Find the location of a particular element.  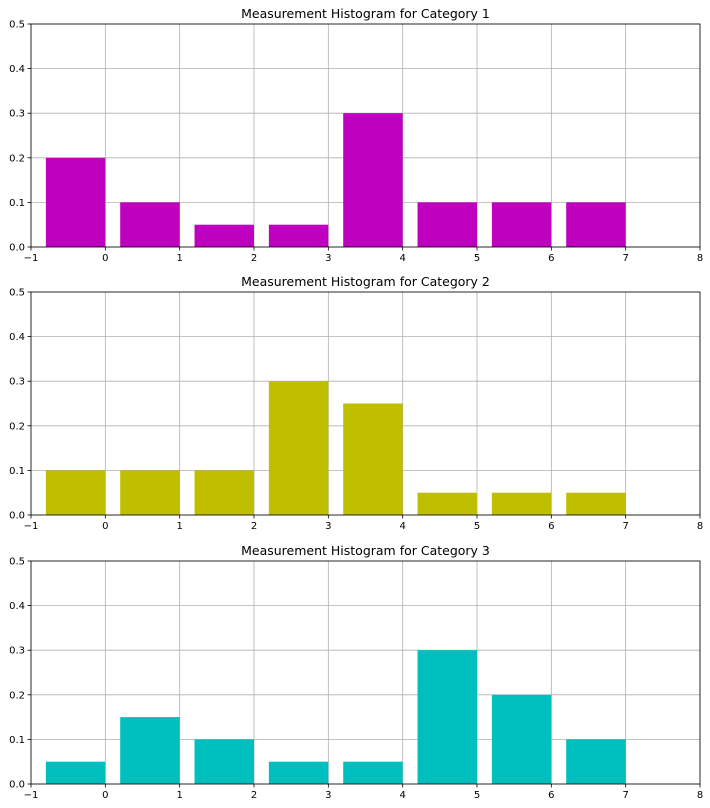

chart-title: Measurement Histogram for Category 1 is located at coordinates (365, 13).